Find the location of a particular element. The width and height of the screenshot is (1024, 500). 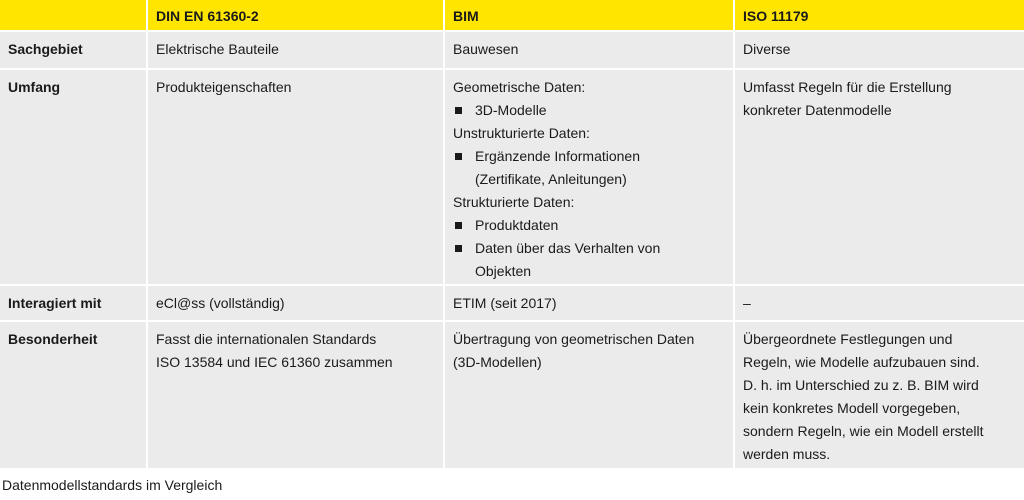

table-cell: eCl@ss (vollständig) is located at coordinates (295, 303).